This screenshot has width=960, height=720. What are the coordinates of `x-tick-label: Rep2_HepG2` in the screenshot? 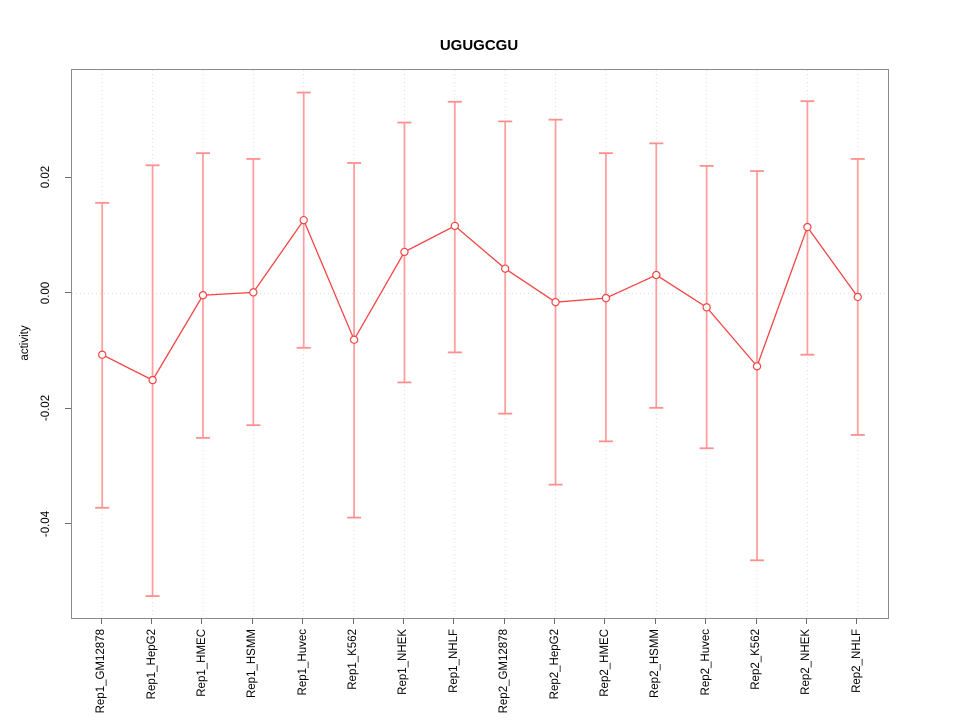 It's located at (554, 664).